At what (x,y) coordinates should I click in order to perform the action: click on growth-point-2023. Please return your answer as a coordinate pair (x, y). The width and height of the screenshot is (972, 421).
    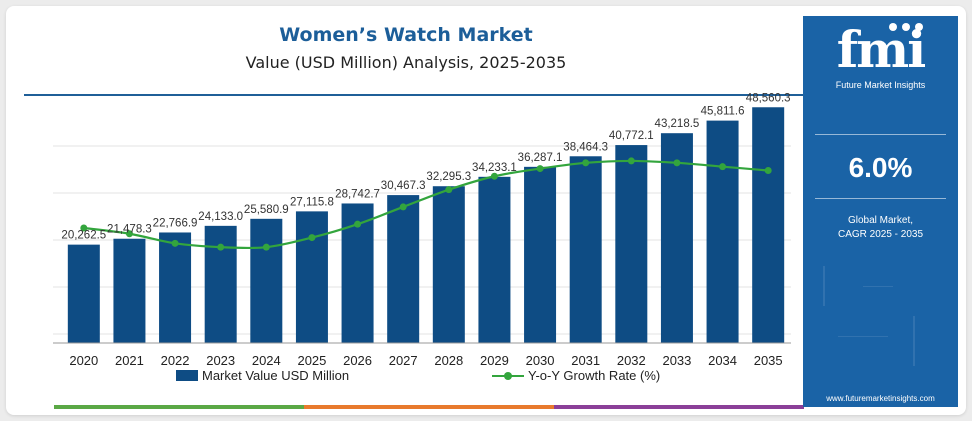
    Looking at the image, I should click on (221, 247).